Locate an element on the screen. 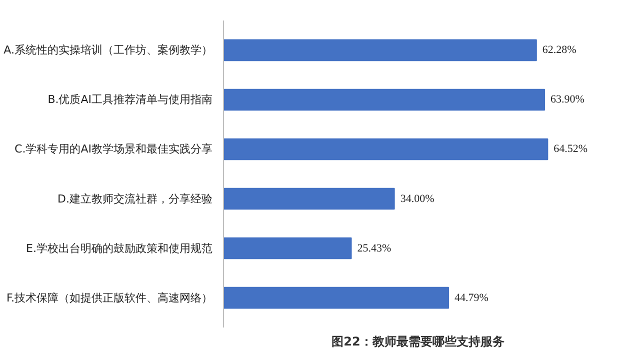 This screenshot has width=624, height=355. y-tick-label: D.建立教师交流社群，分享经验 is located at coordinates (135, 199).